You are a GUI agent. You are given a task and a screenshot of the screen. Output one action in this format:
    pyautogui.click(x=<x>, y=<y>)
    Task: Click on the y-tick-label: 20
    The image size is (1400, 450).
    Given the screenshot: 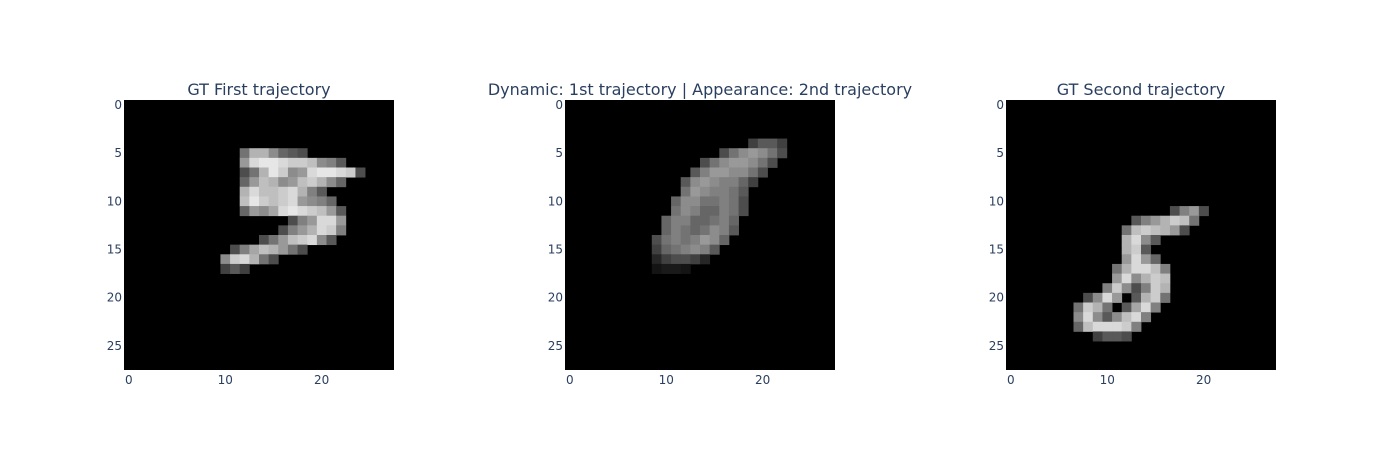 What is the action you would take?
    pyautogui.click(x=555, y=298)
    